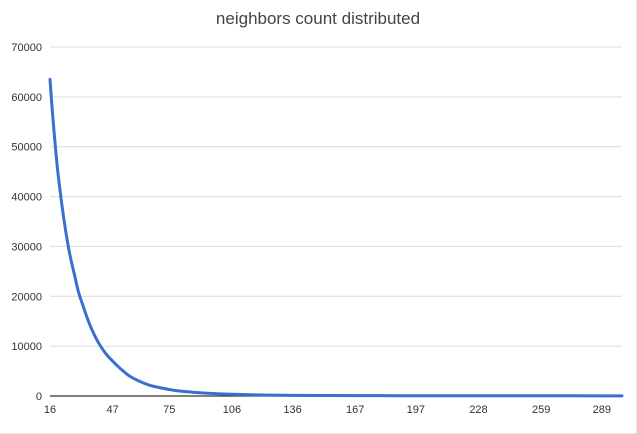 This screenshot has width=637, height=434. I want to click on y-tick-label: 10000, so click(26, 347).